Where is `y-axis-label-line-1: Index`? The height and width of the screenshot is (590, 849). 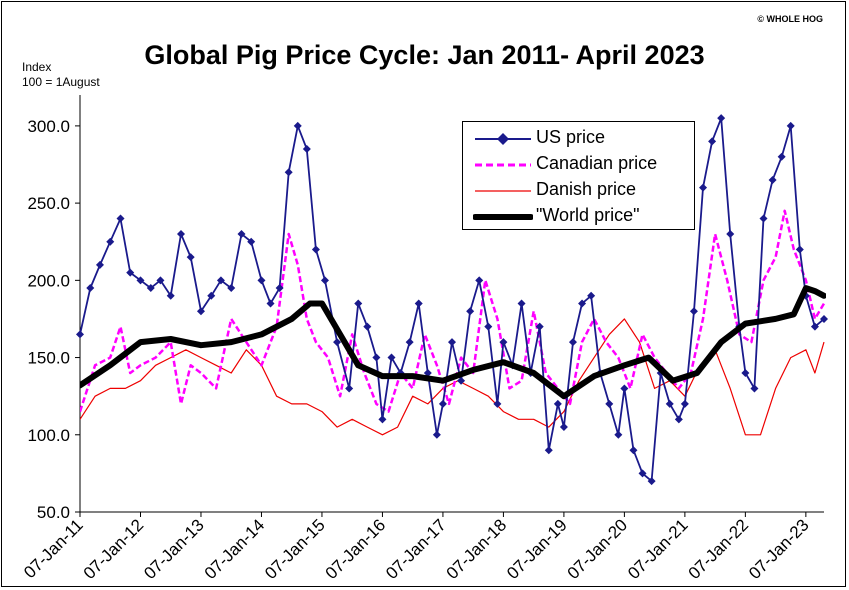 y-axis-label-line-1: Index is located at coordinates (37, 67).